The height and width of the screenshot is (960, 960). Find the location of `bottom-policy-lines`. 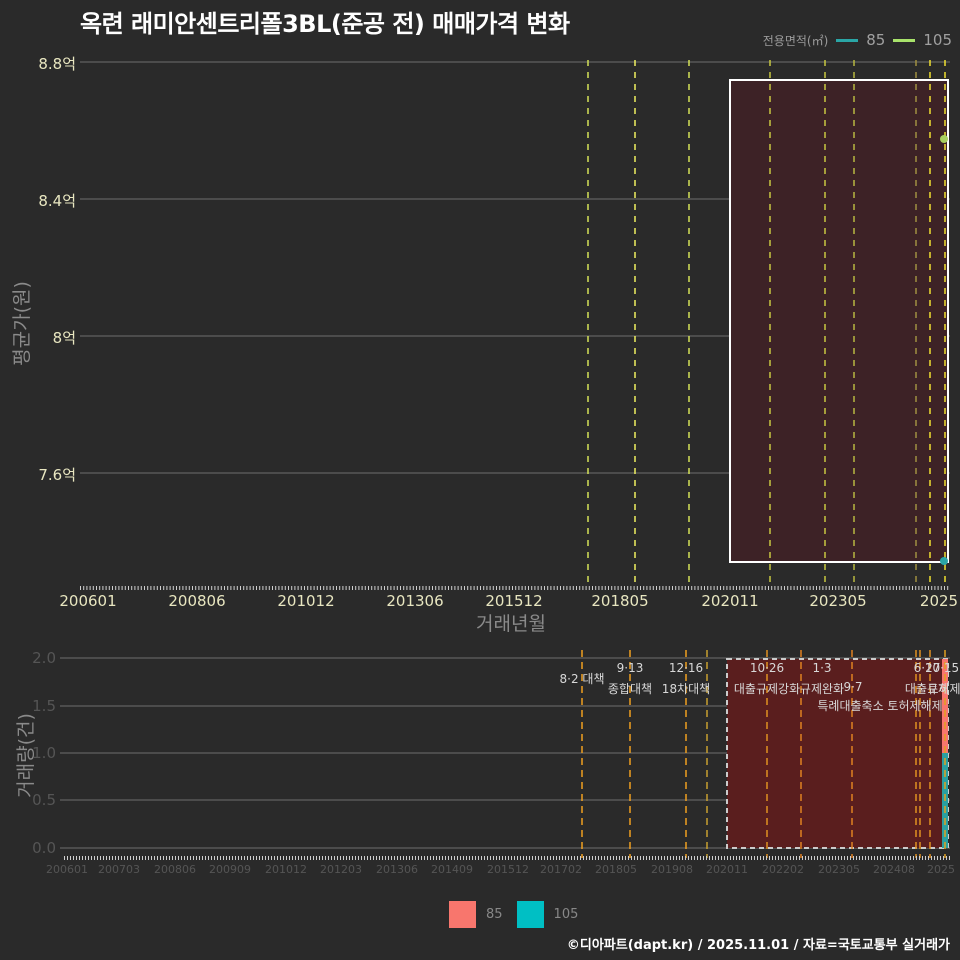

bottom-policy-lines is located at coordinates (763, 754).